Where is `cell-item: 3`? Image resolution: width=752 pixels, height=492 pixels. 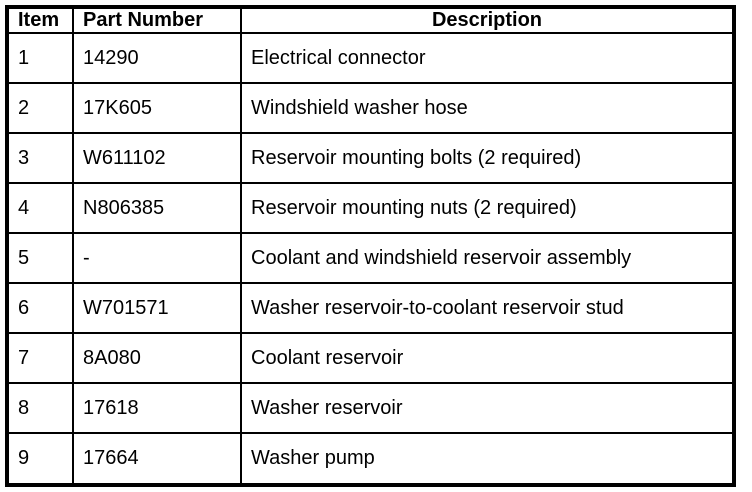 cell-item: 3 is located at coordinates (40, 158).